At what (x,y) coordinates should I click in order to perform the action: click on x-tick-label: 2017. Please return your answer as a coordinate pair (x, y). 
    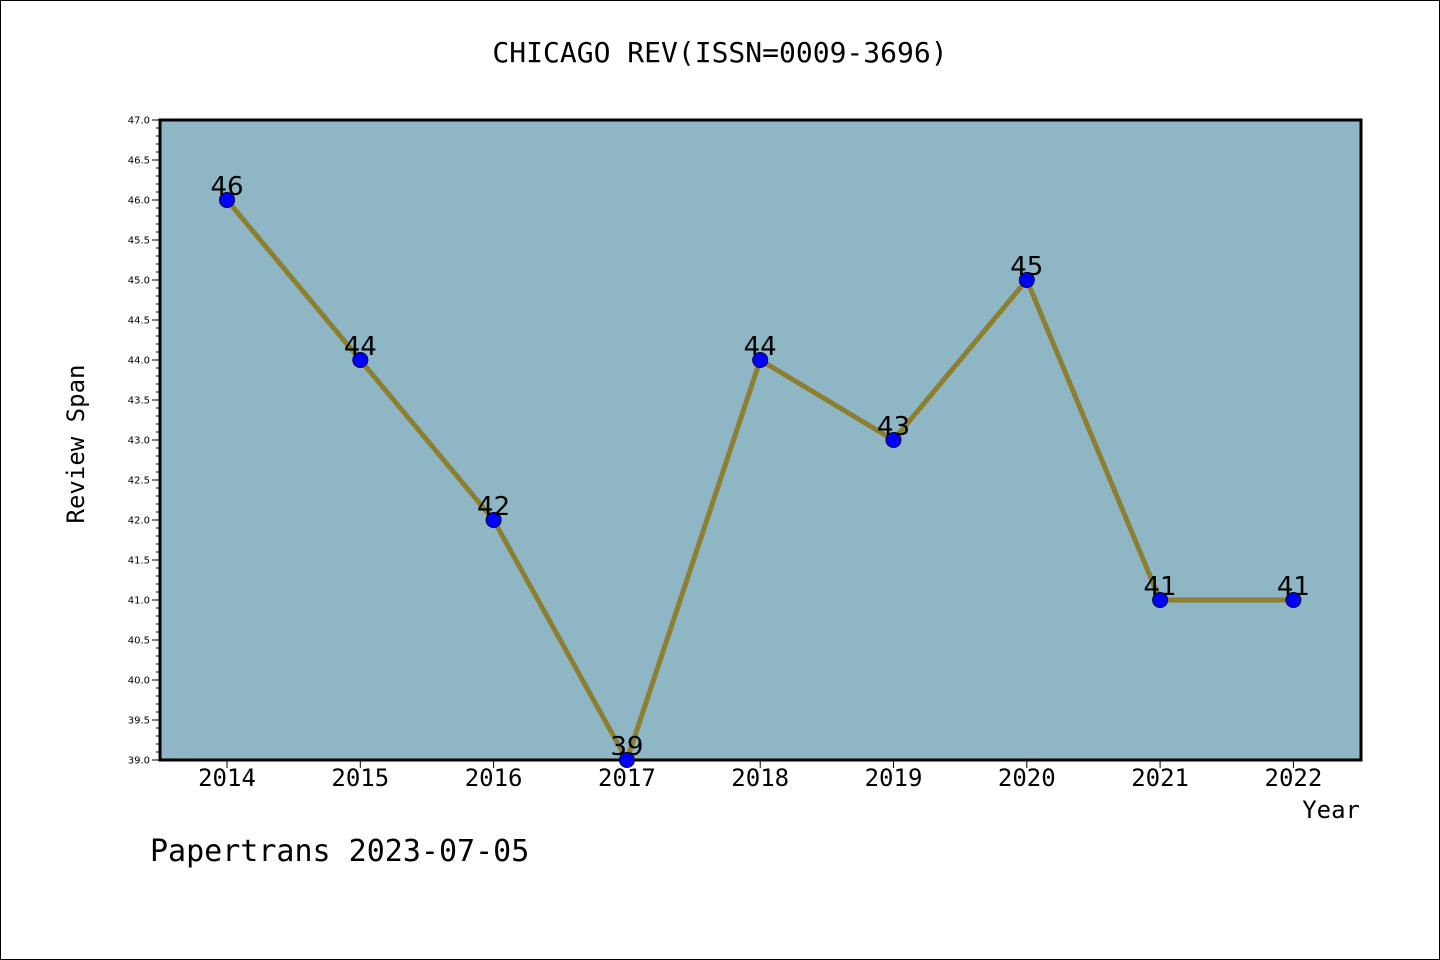
    Looking at the image, I should click on (627, 778).